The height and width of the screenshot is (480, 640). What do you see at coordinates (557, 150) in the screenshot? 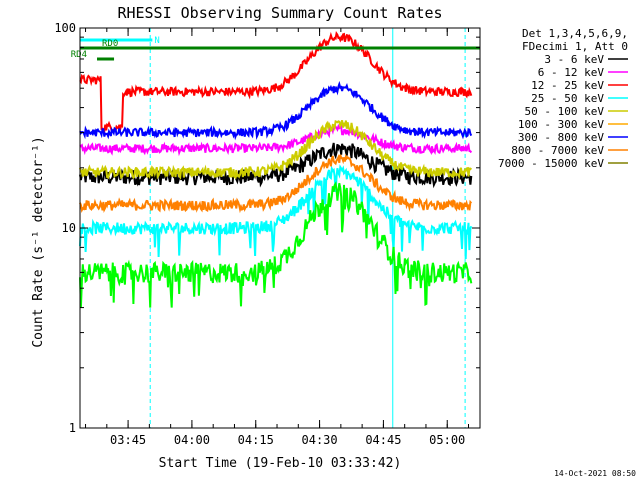
I see `legend-label-7: 800 - 7000 keV` at bounding box center [557, 150].